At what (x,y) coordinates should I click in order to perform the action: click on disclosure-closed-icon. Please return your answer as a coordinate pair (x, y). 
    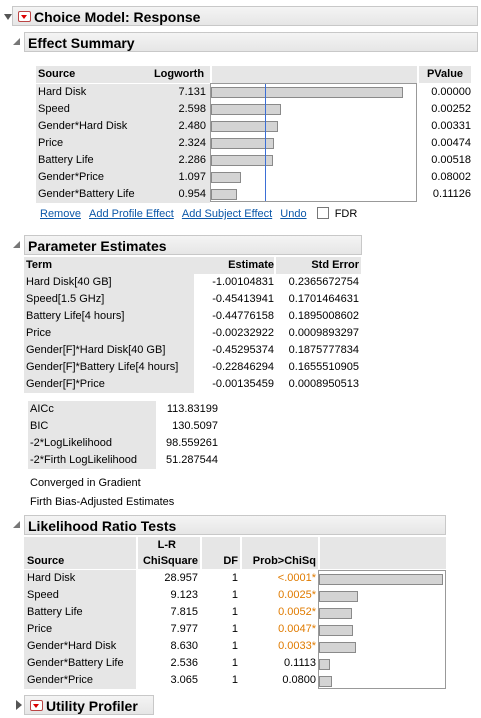
    Looking at the image, I should click on (19, 705).